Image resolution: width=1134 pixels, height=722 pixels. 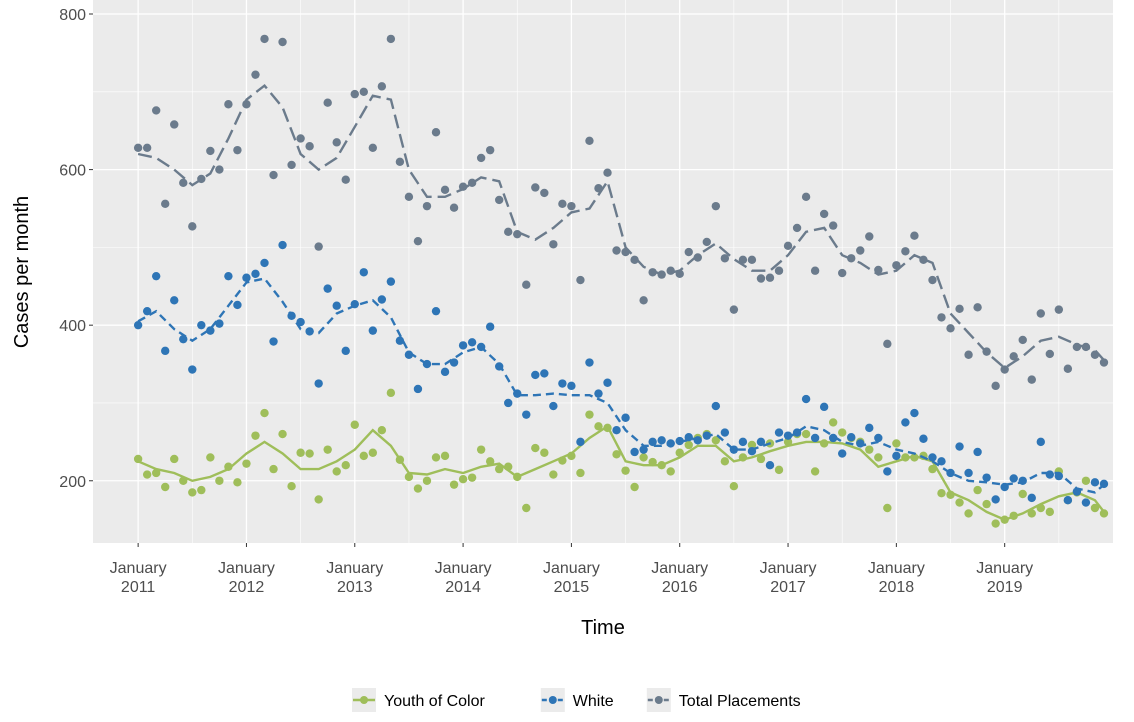 What do you see at coordinates (679, 578) in the screenshot?
I see `x-tick-label: January 2016` at bounding box center [679, 578].